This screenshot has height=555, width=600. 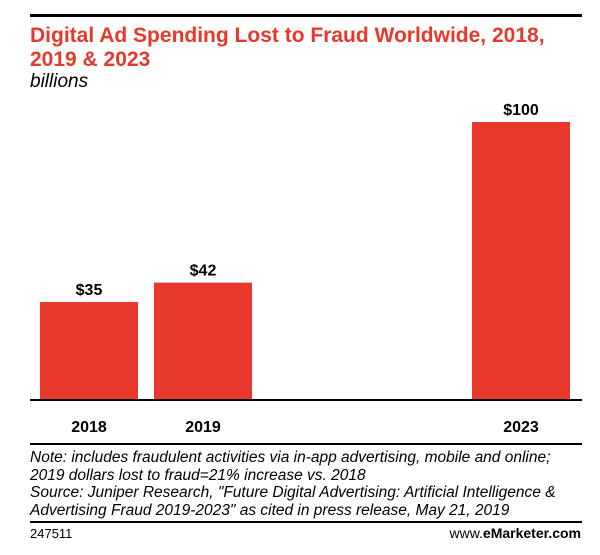 What do you see at coordinates (466, 533) in the screenshot?
I see `brand-domain: www.` at bounding box center [466, 533].